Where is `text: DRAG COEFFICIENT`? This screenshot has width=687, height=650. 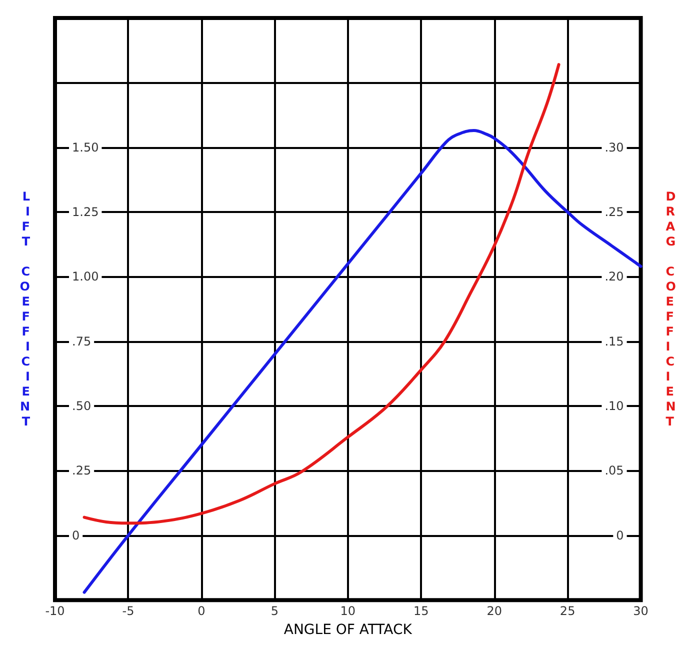 text: DRAG COEFFICIENT is located at coordinates (671, 309).